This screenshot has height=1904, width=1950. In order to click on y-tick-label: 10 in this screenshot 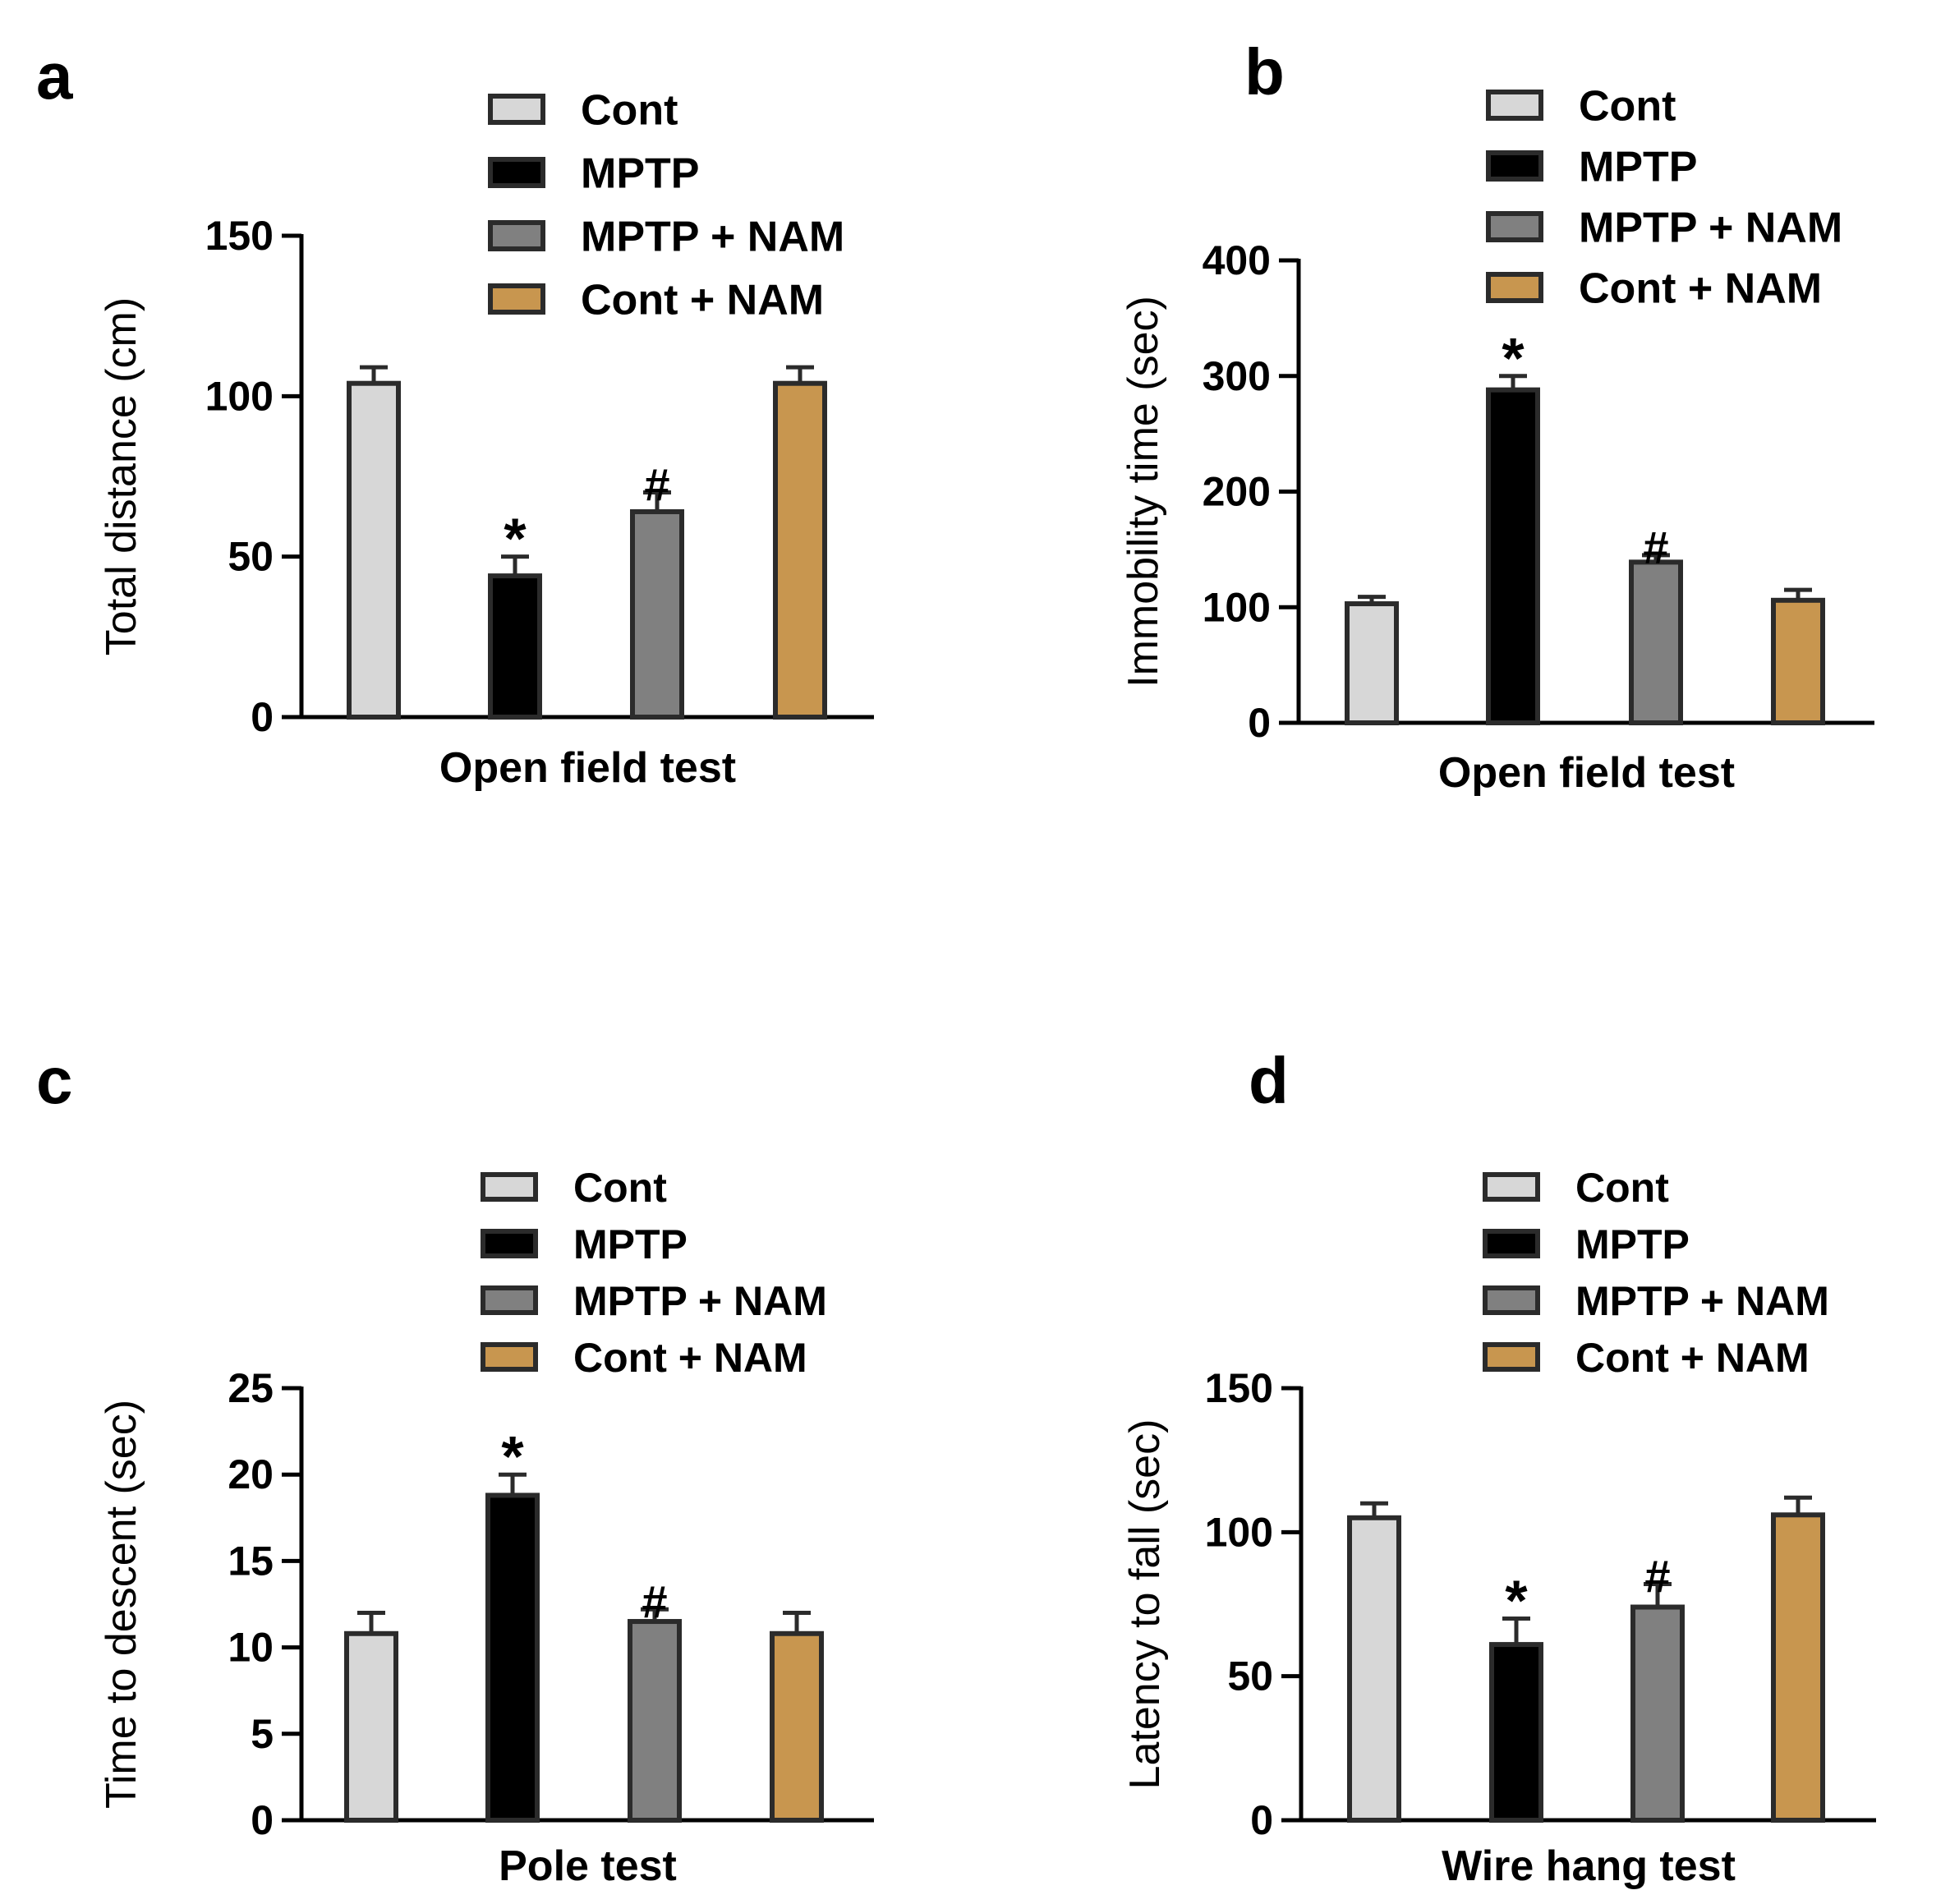, I will do `click(251, 1648)`.